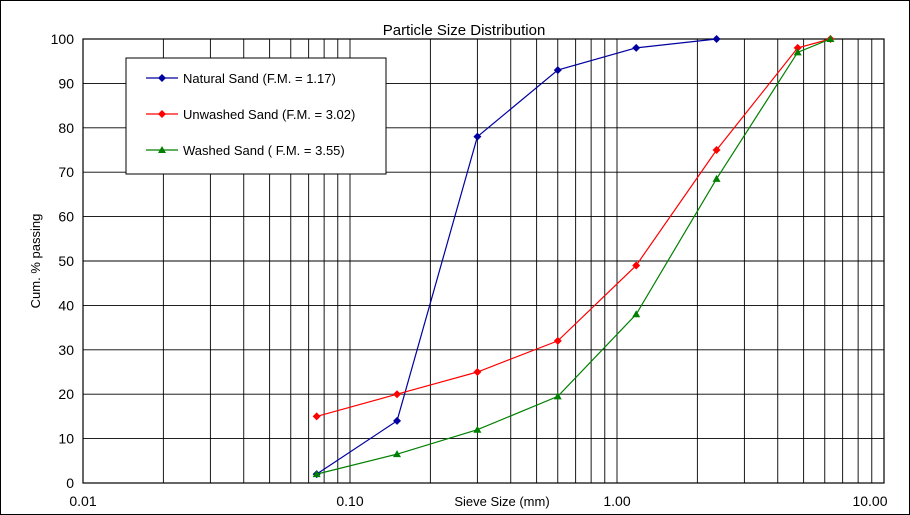 The image size is (910, 515). What do you see at coordinates (869, 501) in the screenshot?
I see `x-tick-label: 10.00` at bounding box center [869, 501].